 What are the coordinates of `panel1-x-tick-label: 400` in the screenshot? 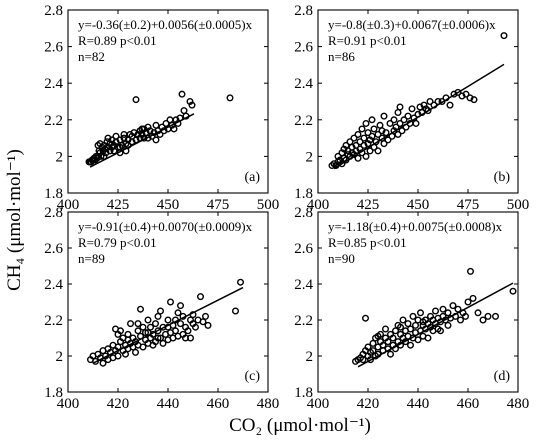 It's located at (318, 205).